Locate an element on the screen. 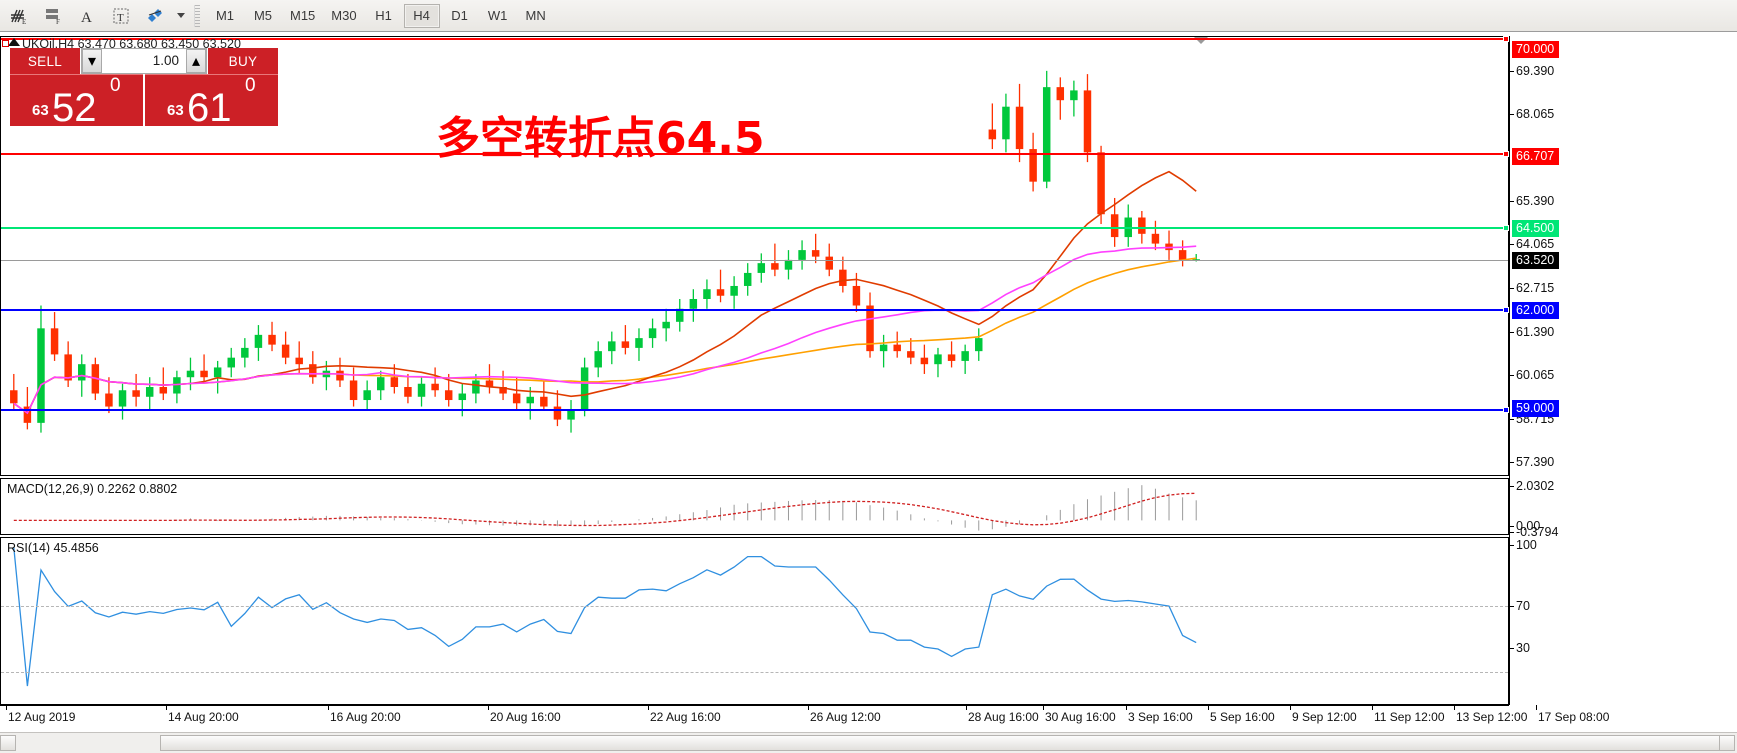  time-label: 30 Aug 16:00 is located at coordinates (1080, 717).